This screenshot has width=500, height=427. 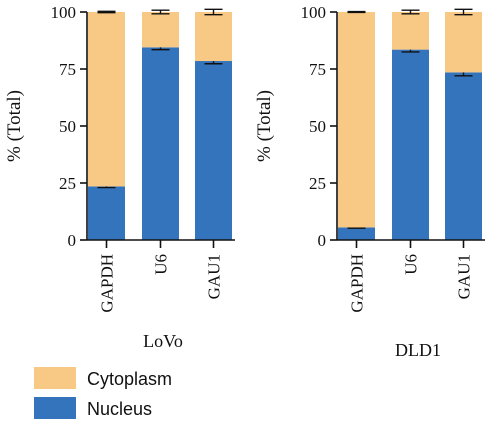 I want to click on legend-label: Nucleus, so click(x=119, y=409).